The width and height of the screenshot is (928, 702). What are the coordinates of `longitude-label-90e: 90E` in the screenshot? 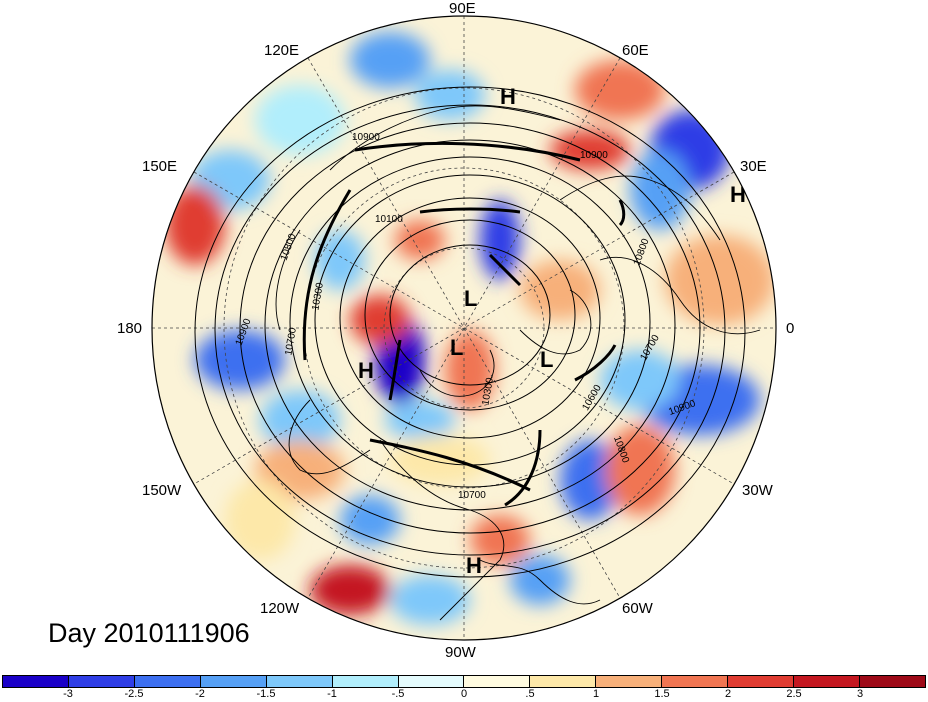 It's located at (462, 8).